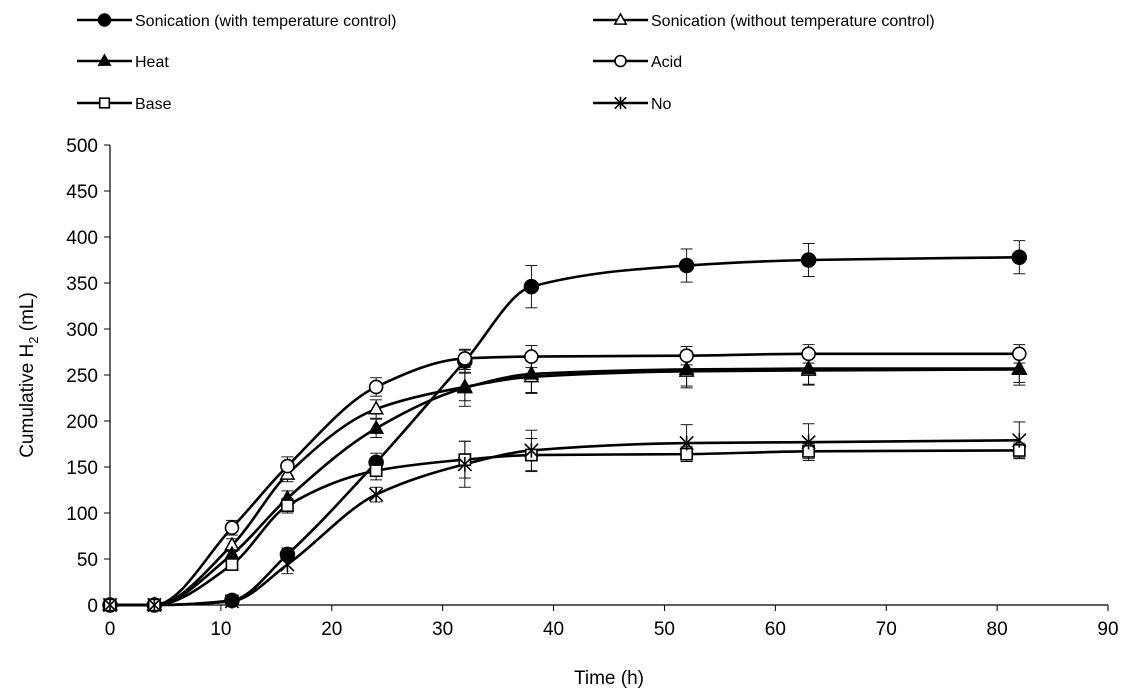 This screenshot has height=694, width=1132. Describe the element at coordinates (82, 238) in the screenshot. I see `y-tick-label: 400` at that location.